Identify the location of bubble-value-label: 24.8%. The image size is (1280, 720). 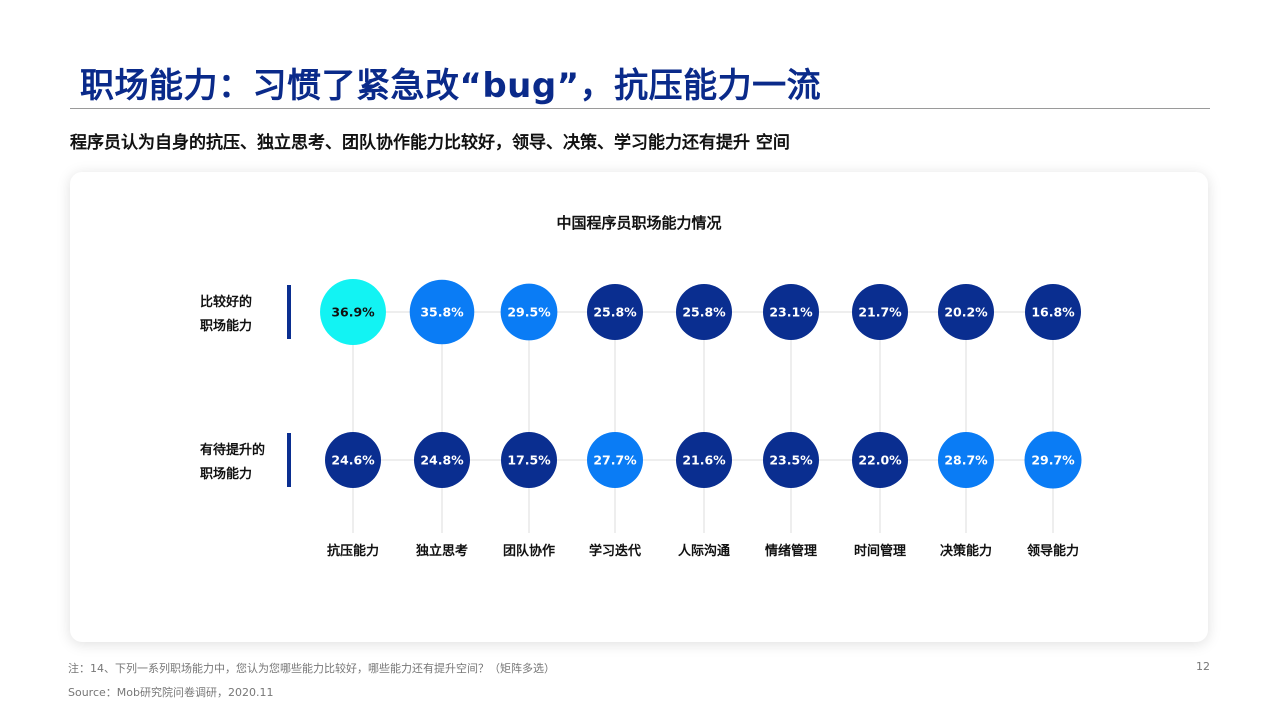
(442, 460).